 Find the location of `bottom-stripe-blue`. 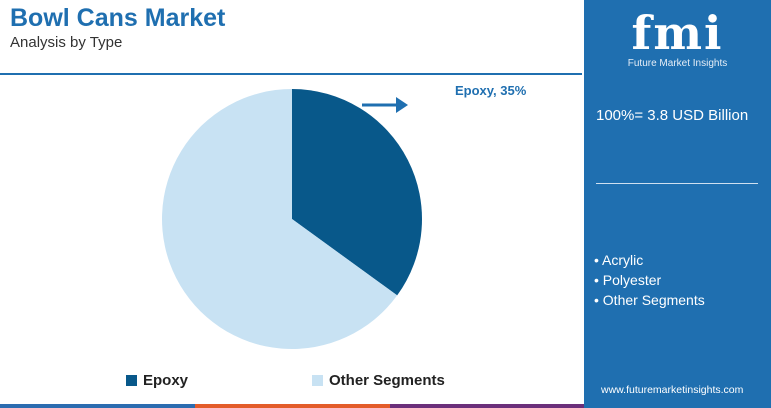

bottom-stripe-blue is located at coordinates (97, 406).